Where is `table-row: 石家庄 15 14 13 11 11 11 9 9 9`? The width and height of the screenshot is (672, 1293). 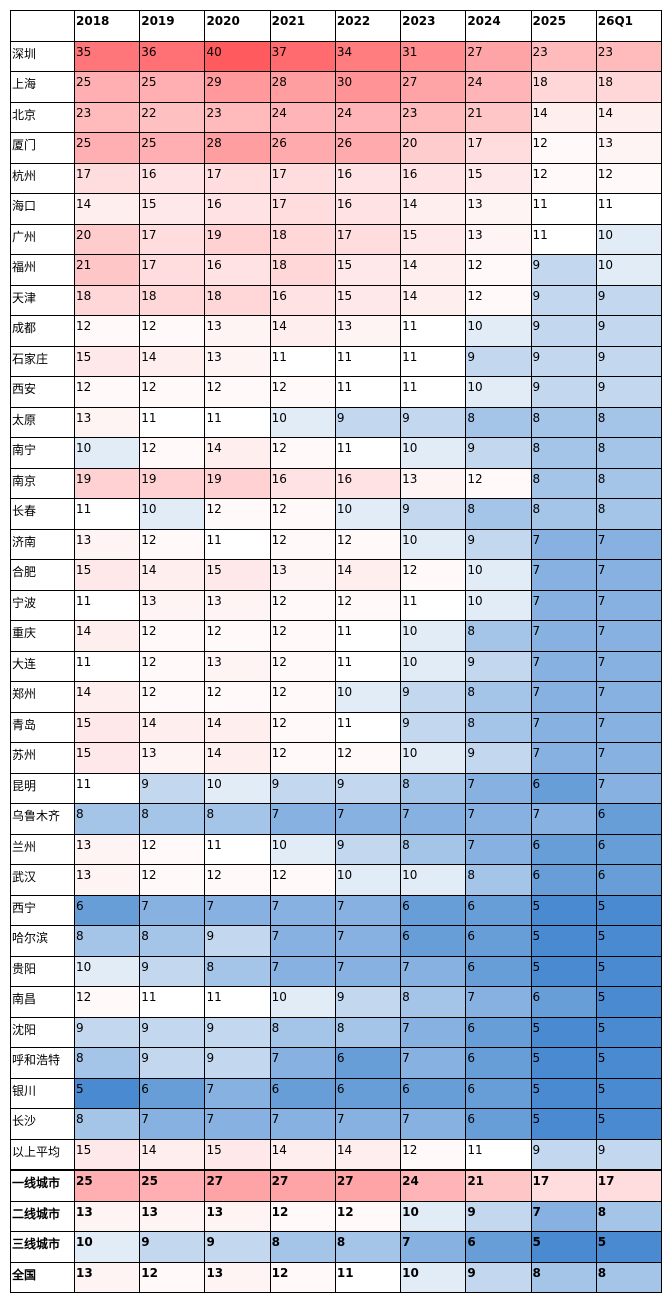
table-row: 石家庄 15 14 13 11 11 11 9 9 9 is located at coordinates (336, 361).